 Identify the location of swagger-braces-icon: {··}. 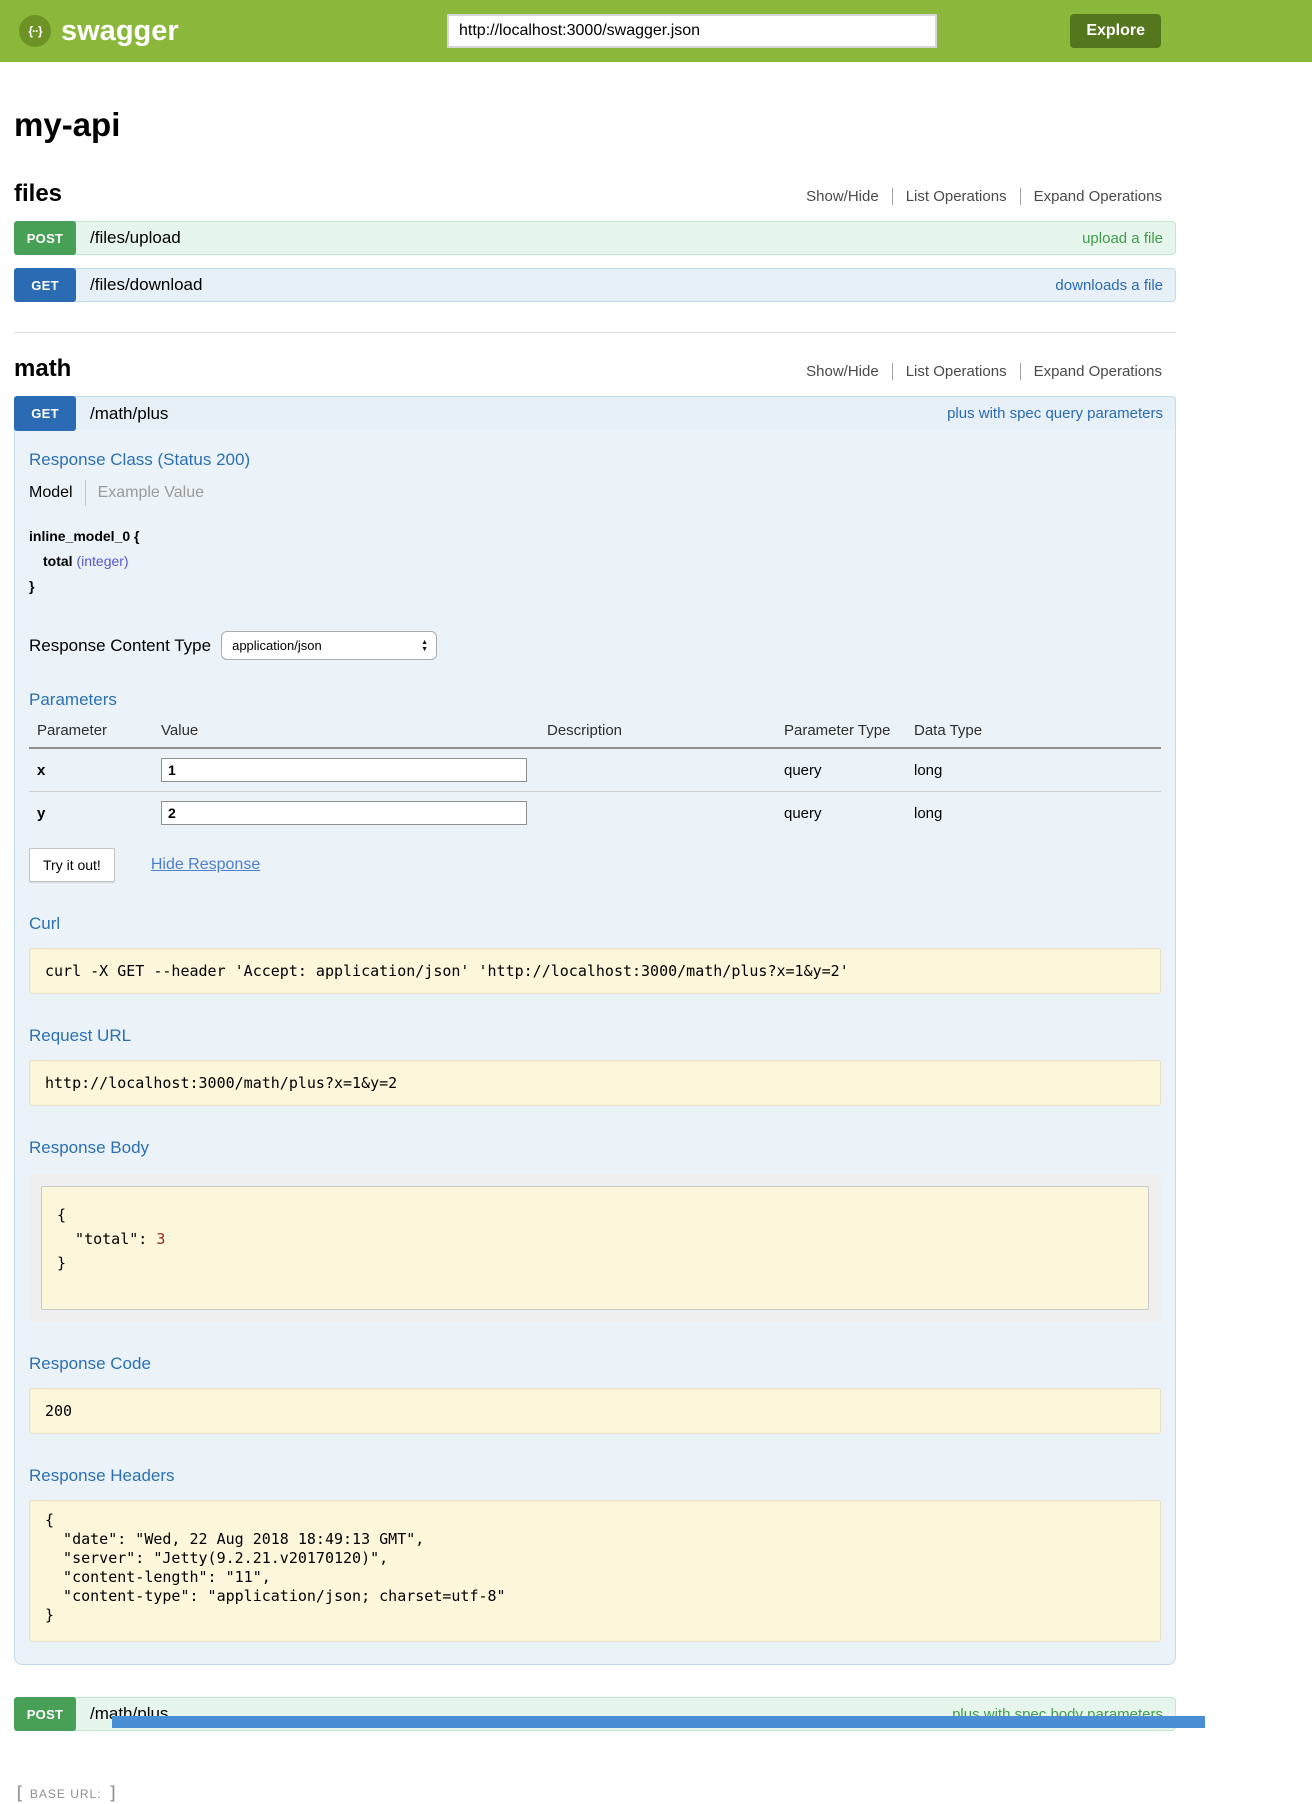
(35, 31).